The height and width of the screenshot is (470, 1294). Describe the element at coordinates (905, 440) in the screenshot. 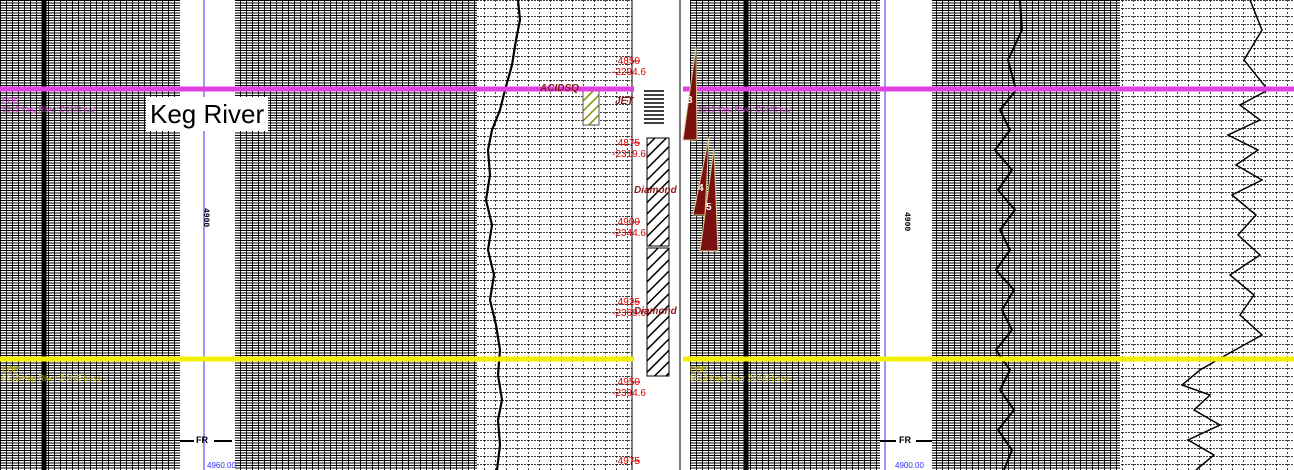

I see `fr-marker-right: FR` at that location.